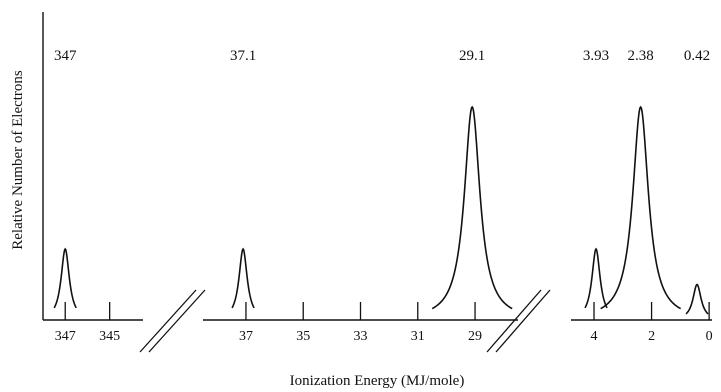 Image resolution: width=721 pixels, height=392 pixels. I want to click on peak-0.42, so click(697, 299).